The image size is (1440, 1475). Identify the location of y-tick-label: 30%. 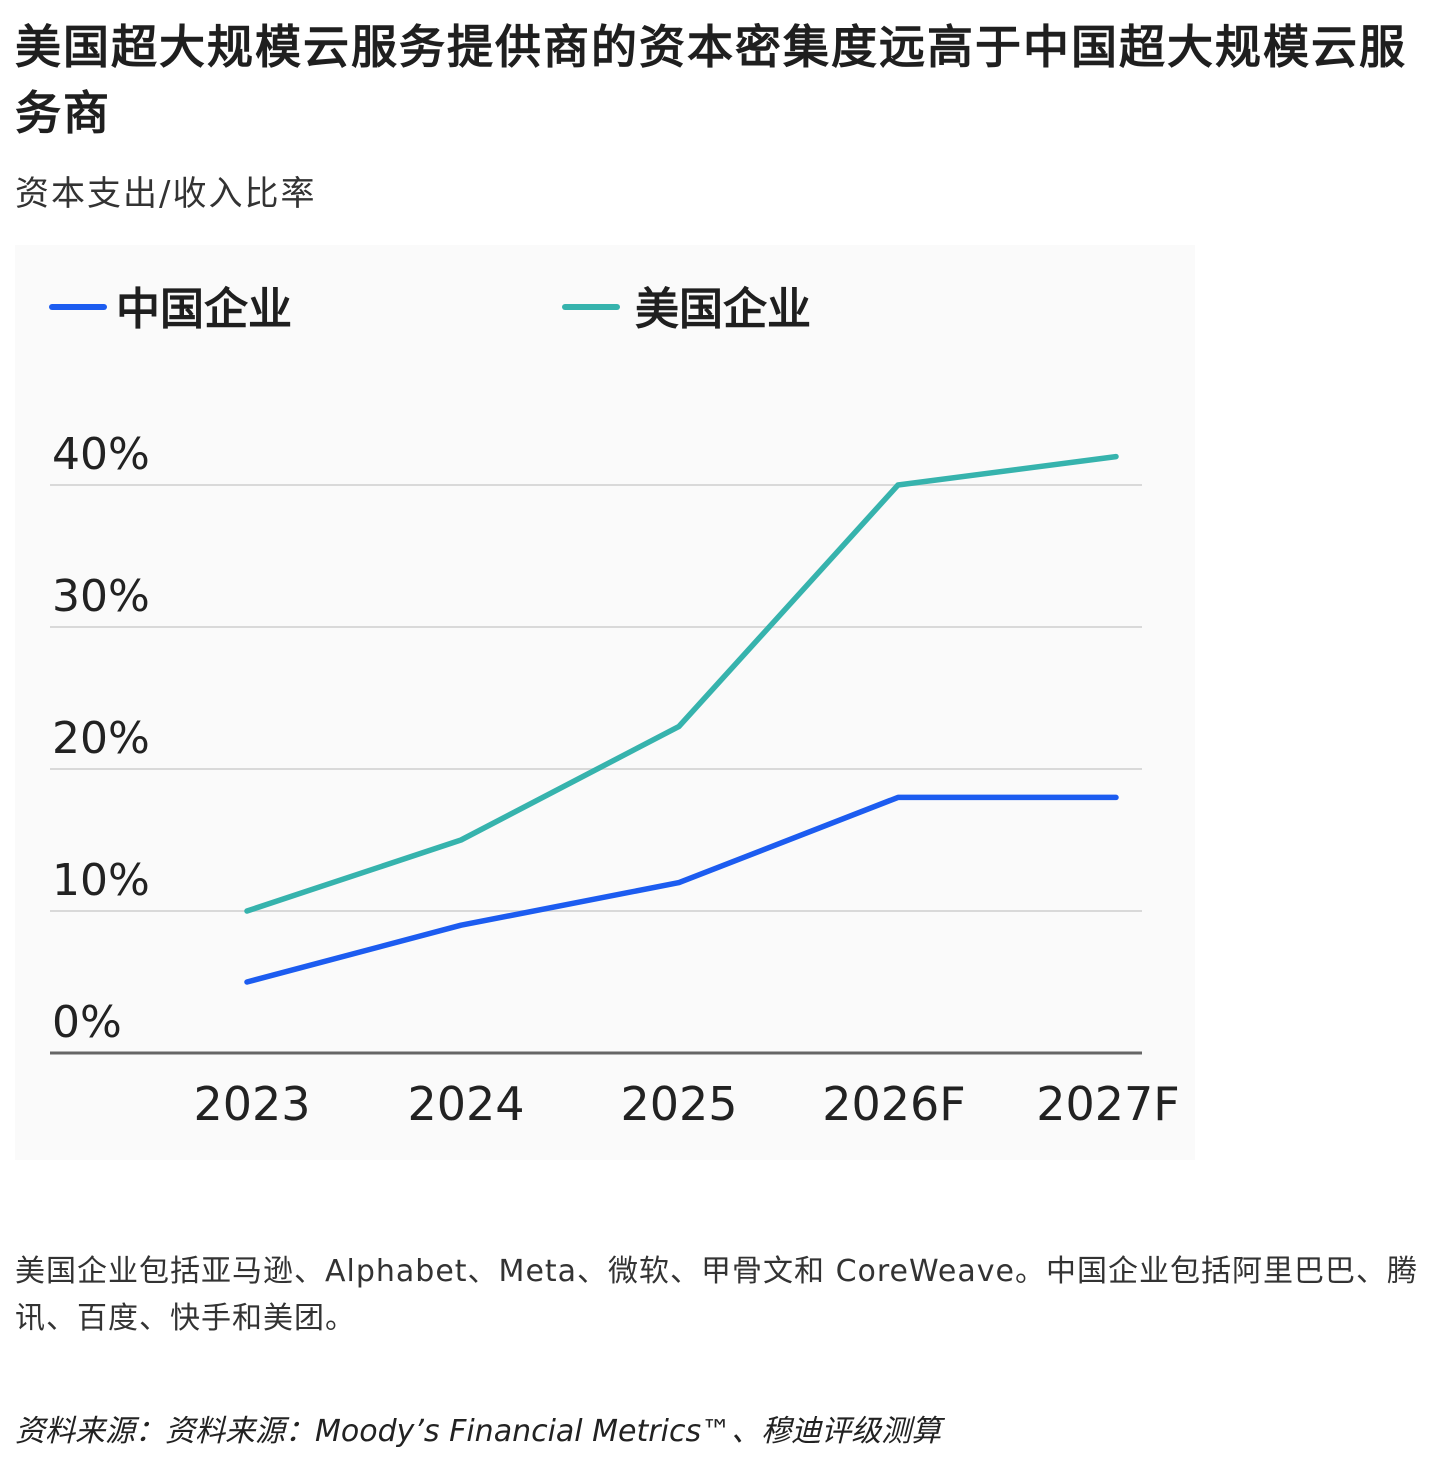
(101, 596).